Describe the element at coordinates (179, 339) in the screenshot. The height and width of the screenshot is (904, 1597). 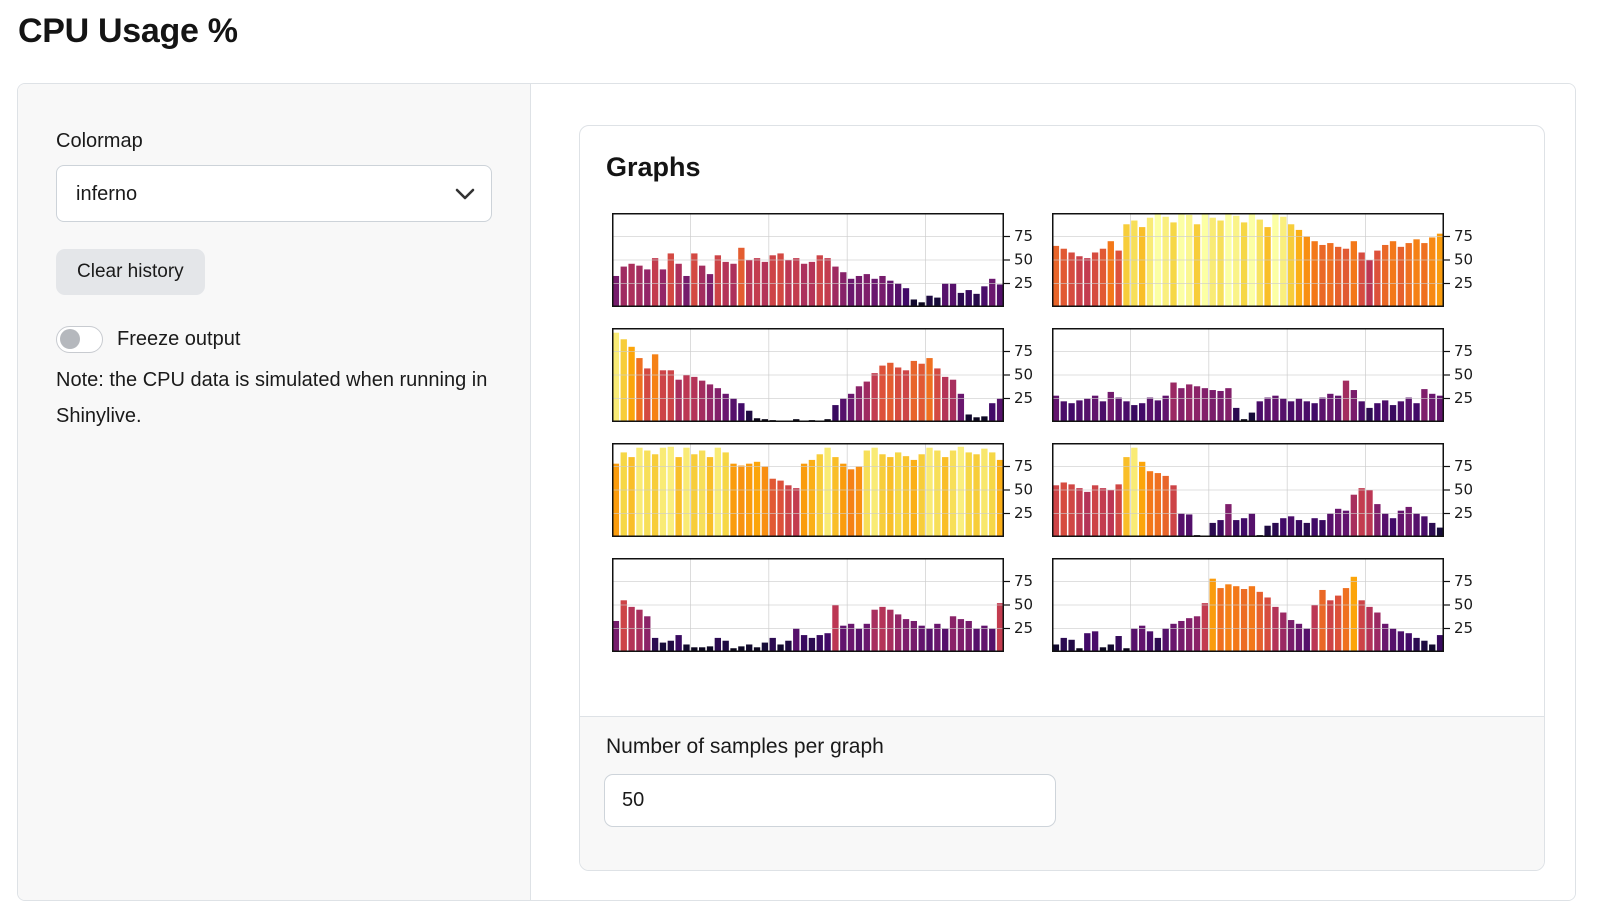
I see `freeze-output-label: Freeze output` at that location.